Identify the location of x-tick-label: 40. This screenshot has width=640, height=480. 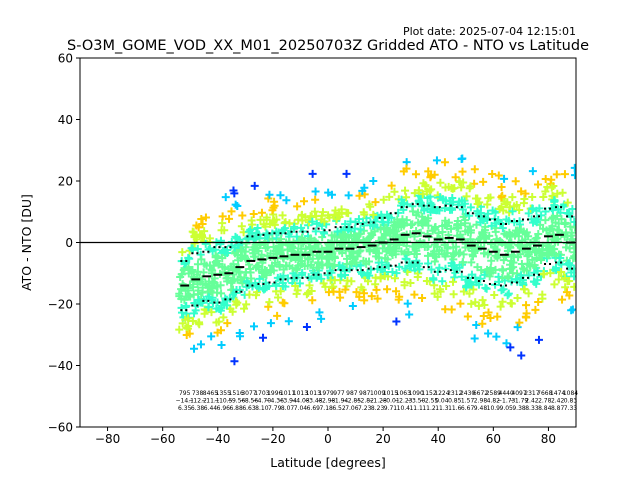
(438, 439).